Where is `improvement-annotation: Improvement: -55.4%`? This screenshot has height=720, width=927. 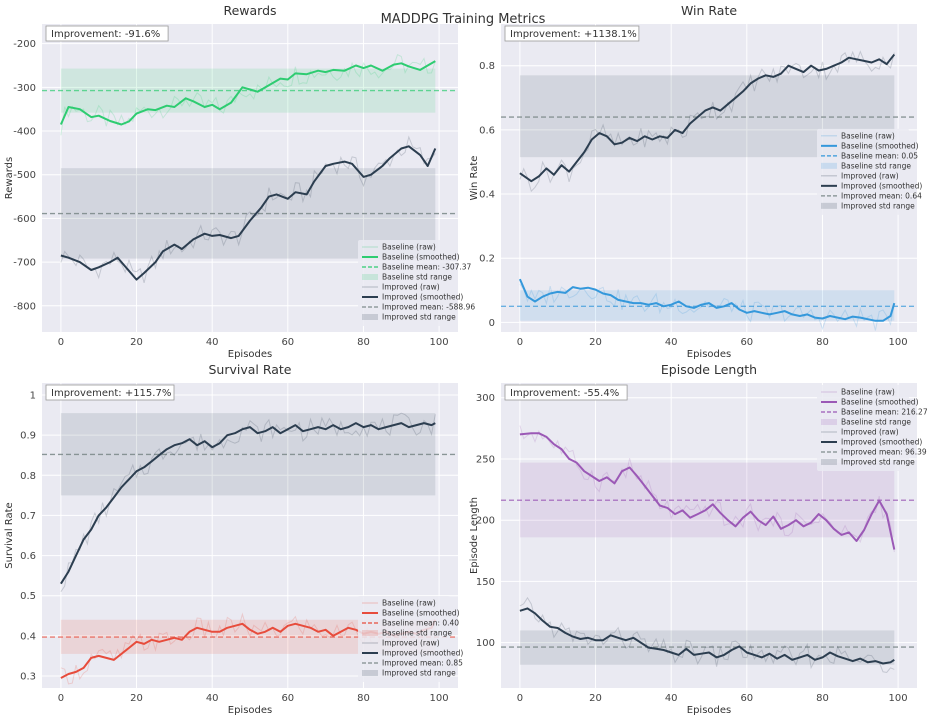 improvement-annotation: Improvement: -55.4% is located at coordinates (566, 392).